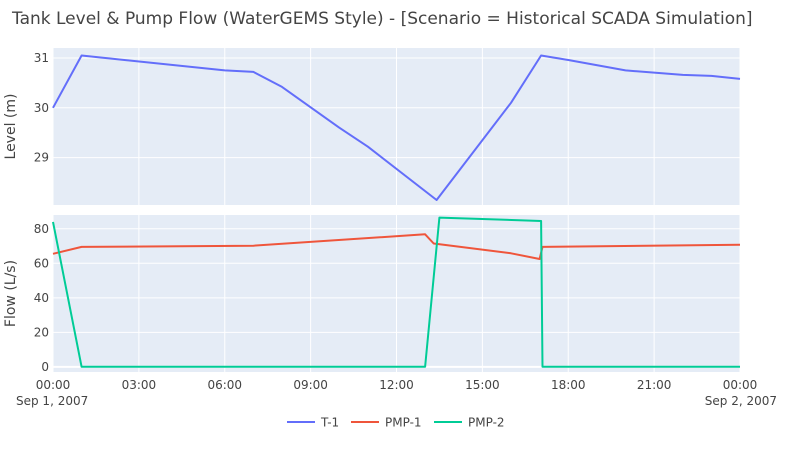  Describe the element at coordinates (224, 385) in the screenshot. I see `x-tick-label: 06:00` at that location.